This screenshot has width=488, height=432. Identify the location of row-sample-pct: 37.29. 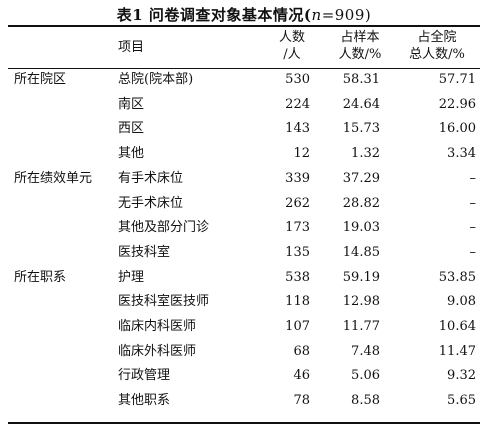
(361, 178).